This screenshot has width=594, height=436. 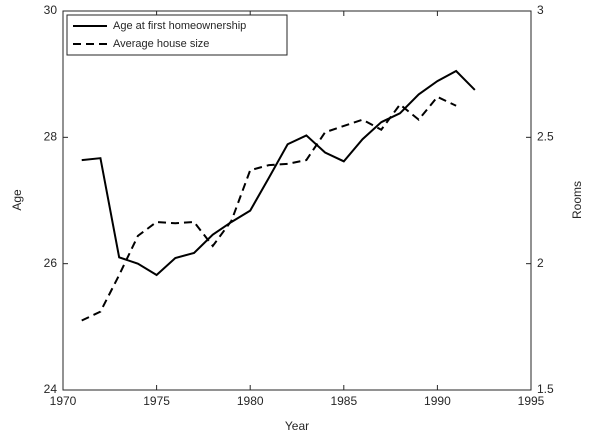 I want to click on x-tick-label: 1975, so click(x=156, y=401).